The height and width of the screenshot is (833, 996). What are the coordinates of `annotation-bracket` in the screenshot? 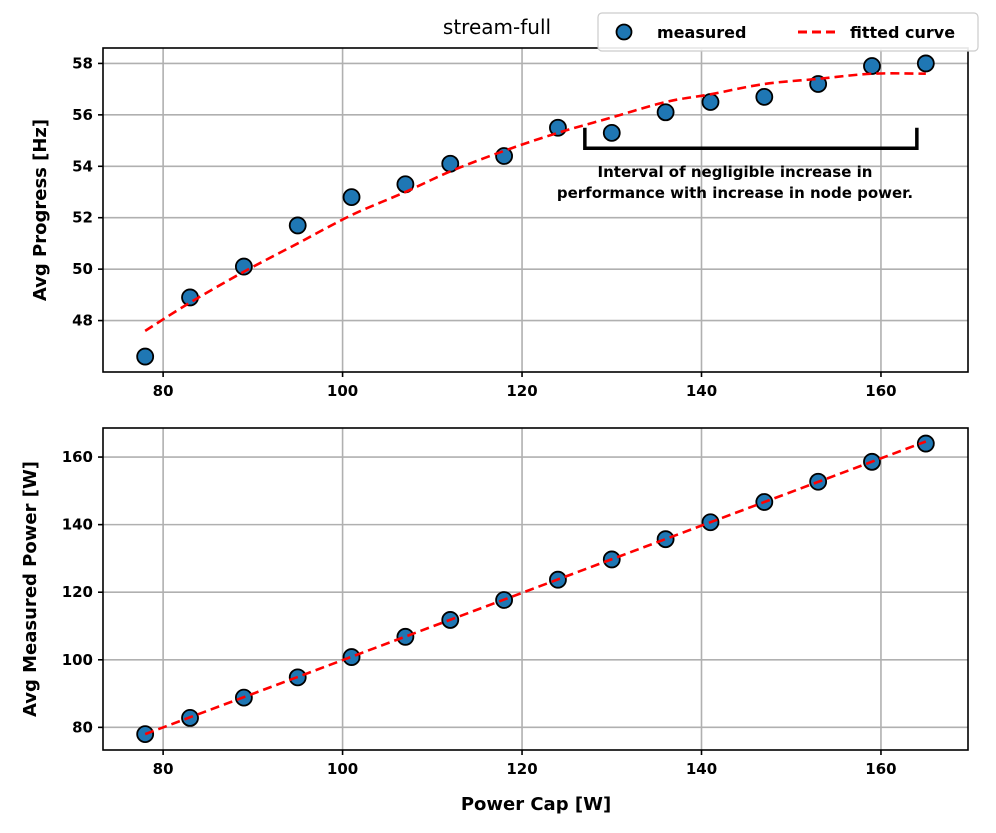 It's located at (751, 139).